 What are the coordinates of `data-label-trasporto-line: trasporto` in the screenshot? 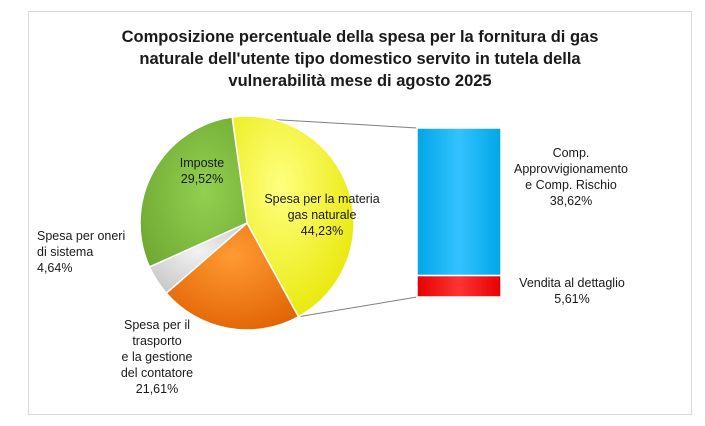 It's located at (156, 341).